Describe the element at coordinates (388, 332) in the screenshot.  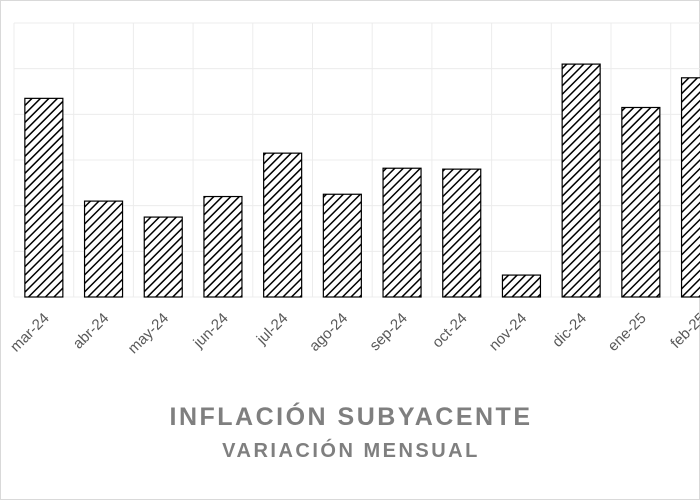
I see `x-tick-label: sep-24` at that location.